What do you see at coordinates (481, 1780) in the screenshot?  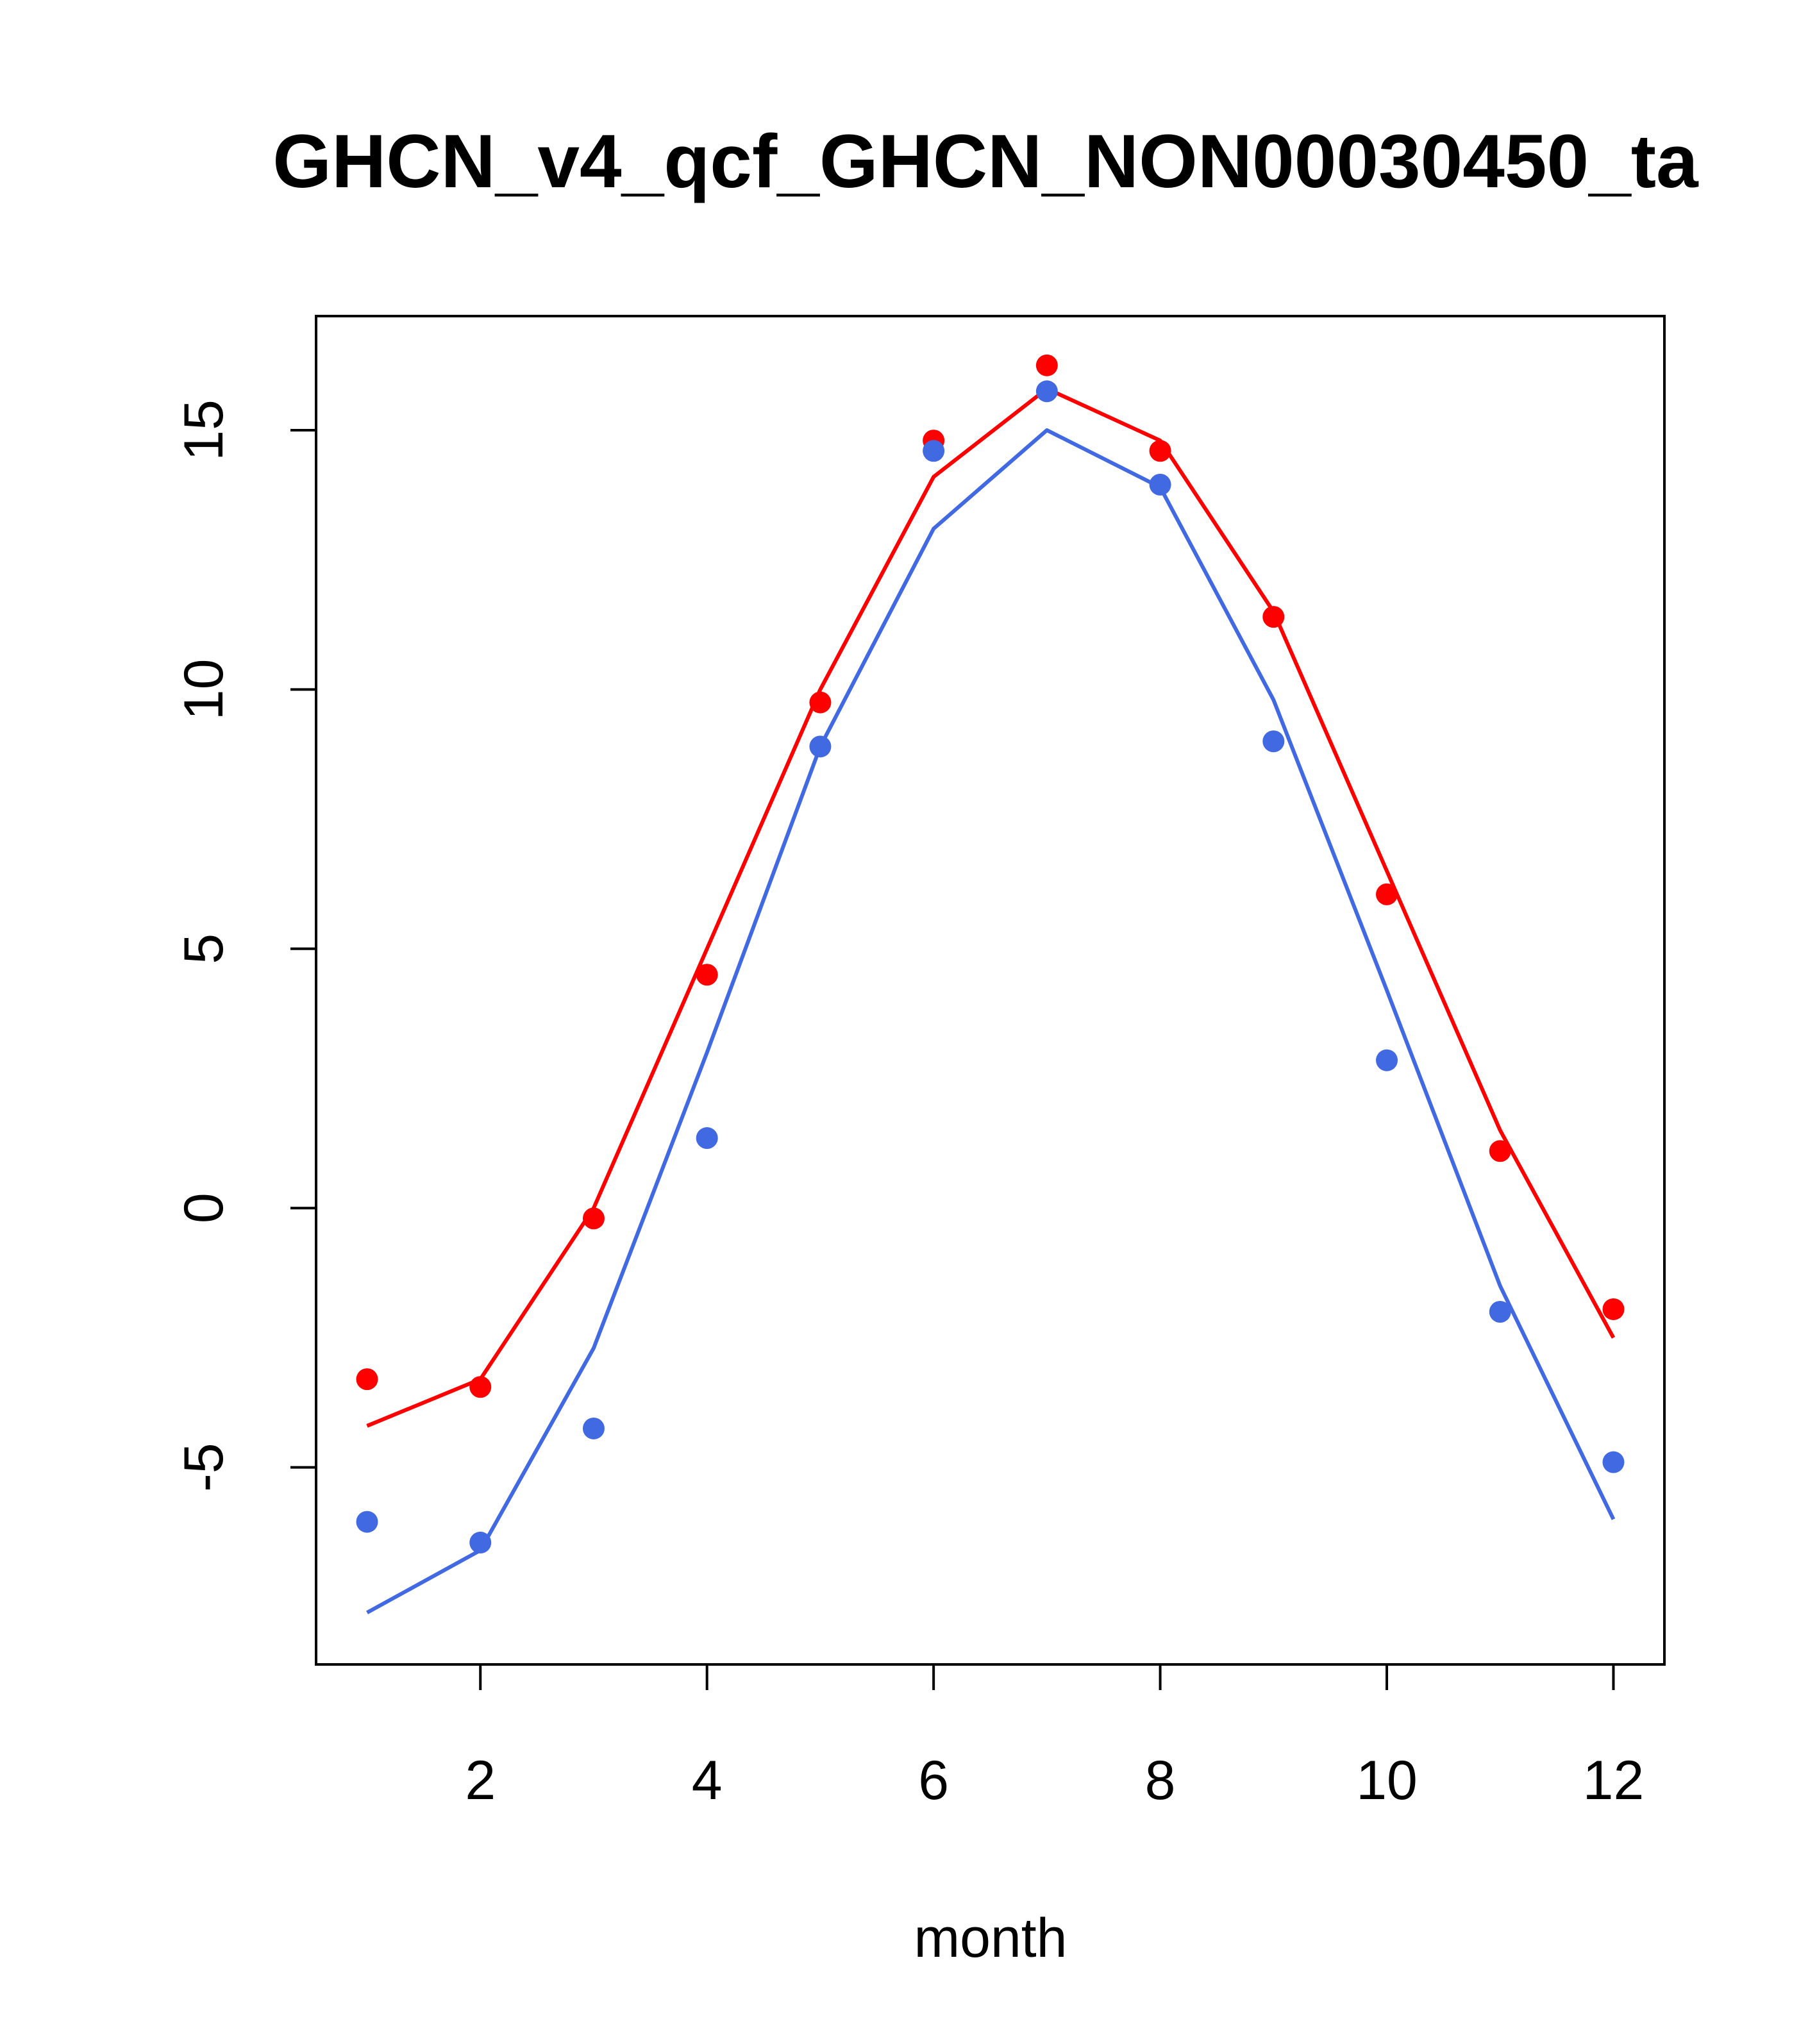 I see `x-tick-label: 2` at bounding box center [481, 1780].